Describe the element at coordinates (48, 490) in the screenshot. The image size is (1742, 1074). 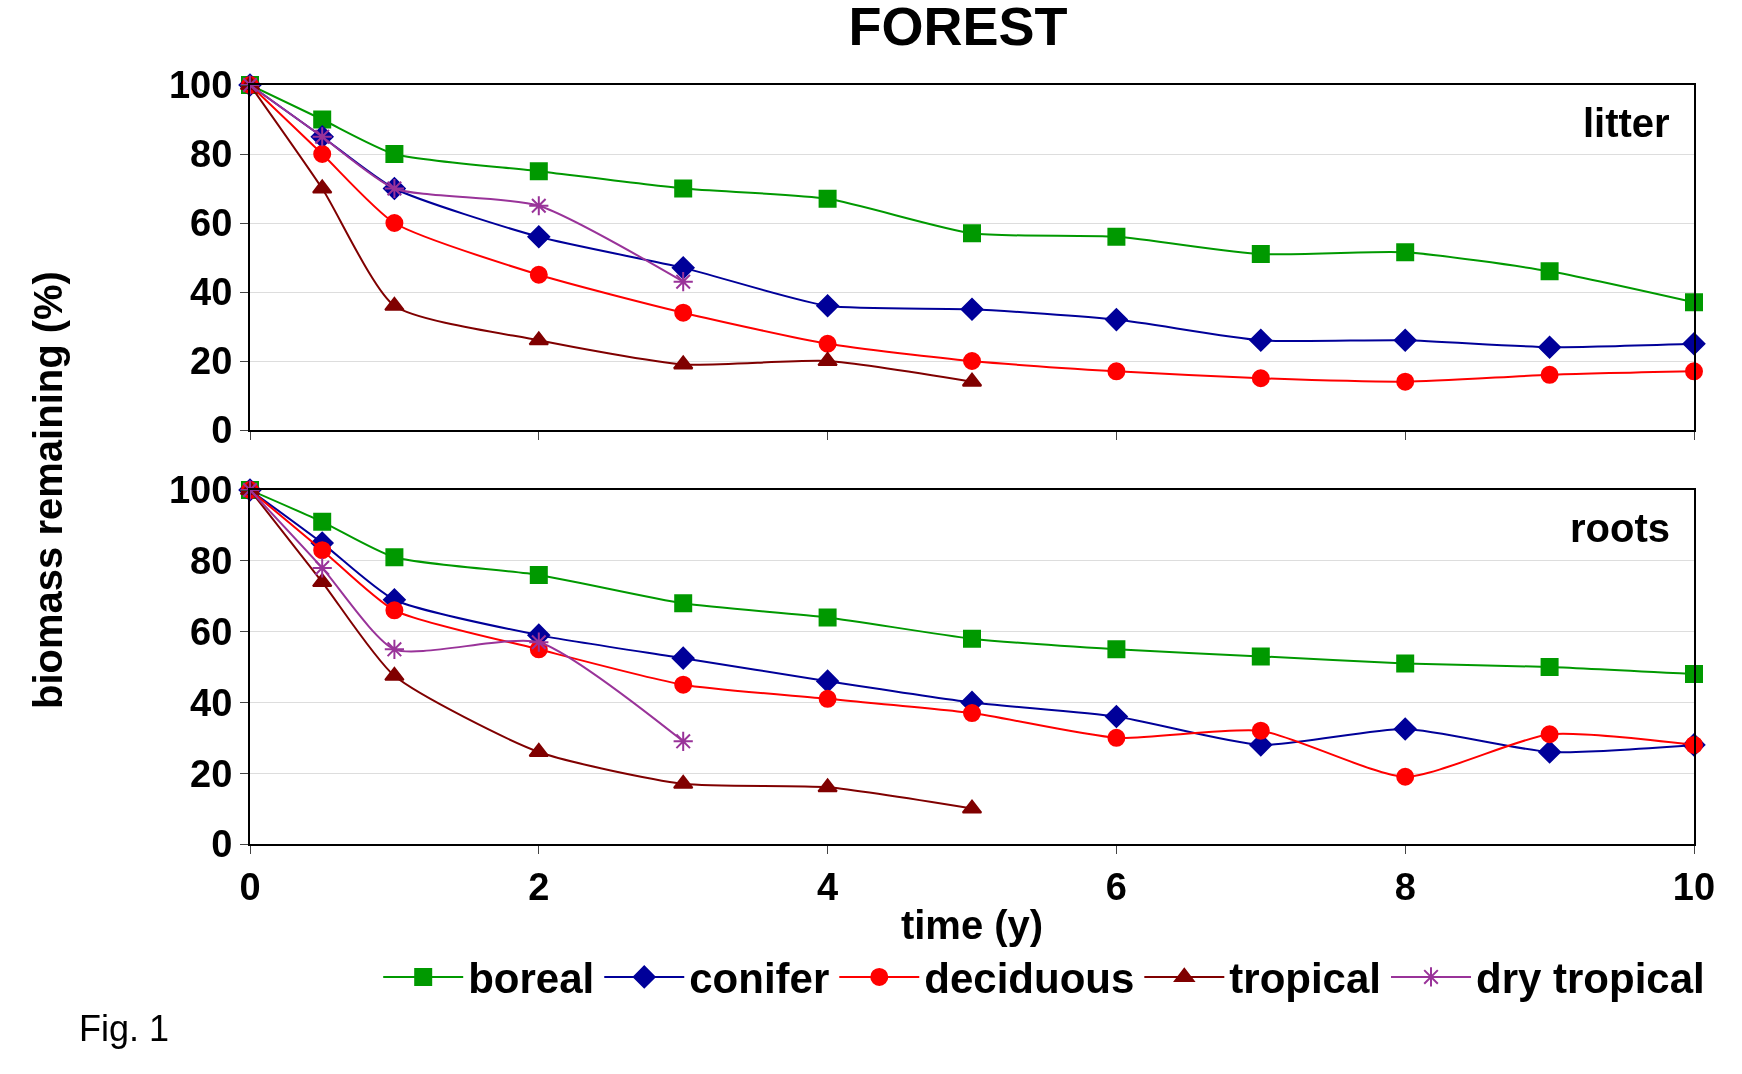
I see `y-axis-title: biomass remaining (%)` at that location.